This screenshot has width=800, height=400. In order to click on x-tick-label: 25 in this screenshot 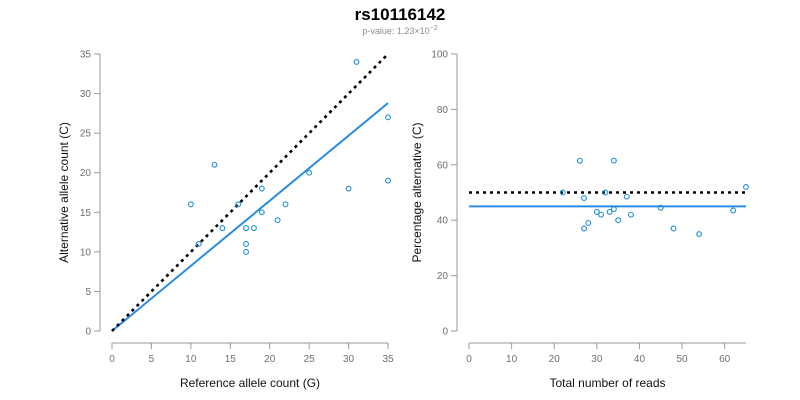, I will do `click(310, 359)`.